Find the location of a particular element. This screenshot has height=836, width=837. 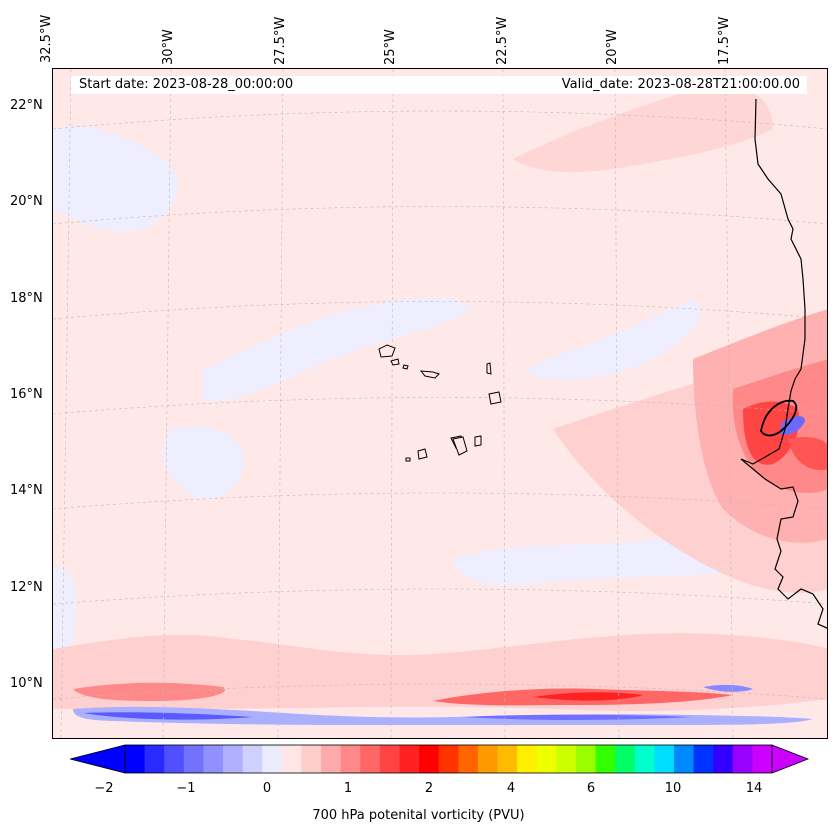

colorbar-cells is located at coordinates (449, 759).